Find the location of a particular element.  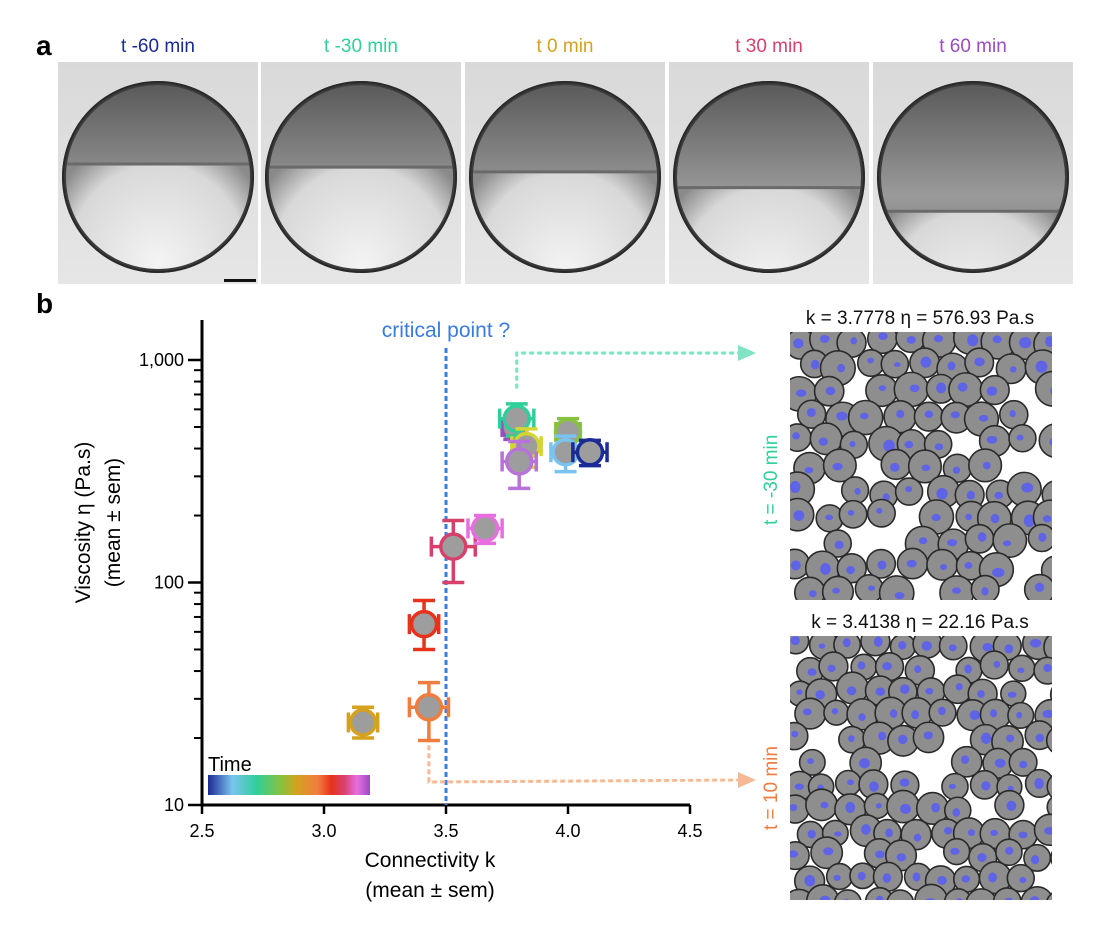

top-cell-arrow is located at coordinates (626, 370).